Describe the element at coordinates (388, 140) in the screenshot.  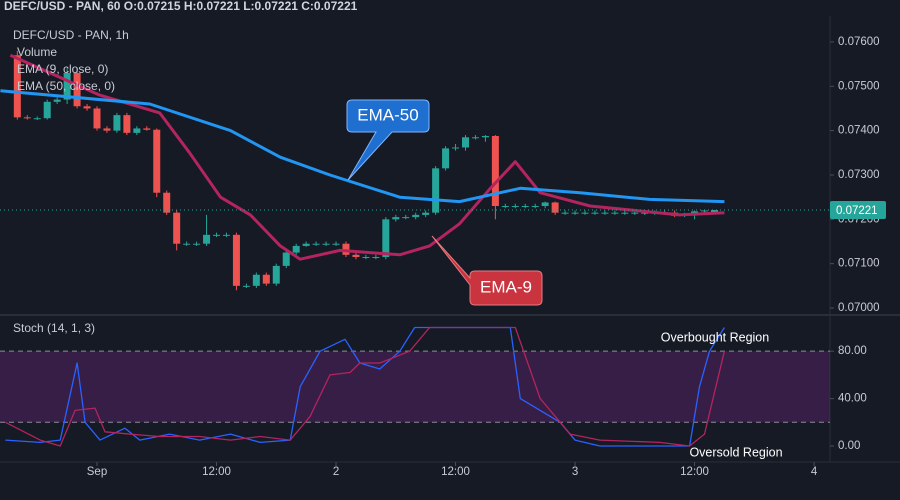
I see `ema50-callout` at that location.